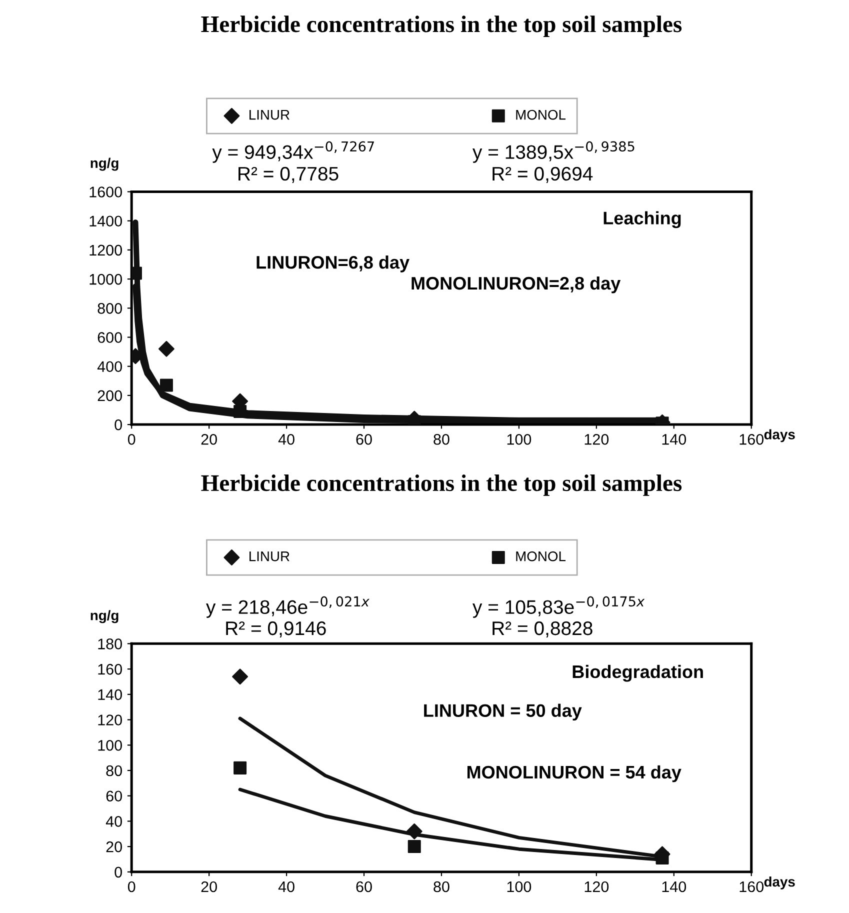 The height and width of the screenshot is (913, 849). Describe the element at coordinates (110, 720) in the screenshot. I see `y-tick-label: 120` at that location.